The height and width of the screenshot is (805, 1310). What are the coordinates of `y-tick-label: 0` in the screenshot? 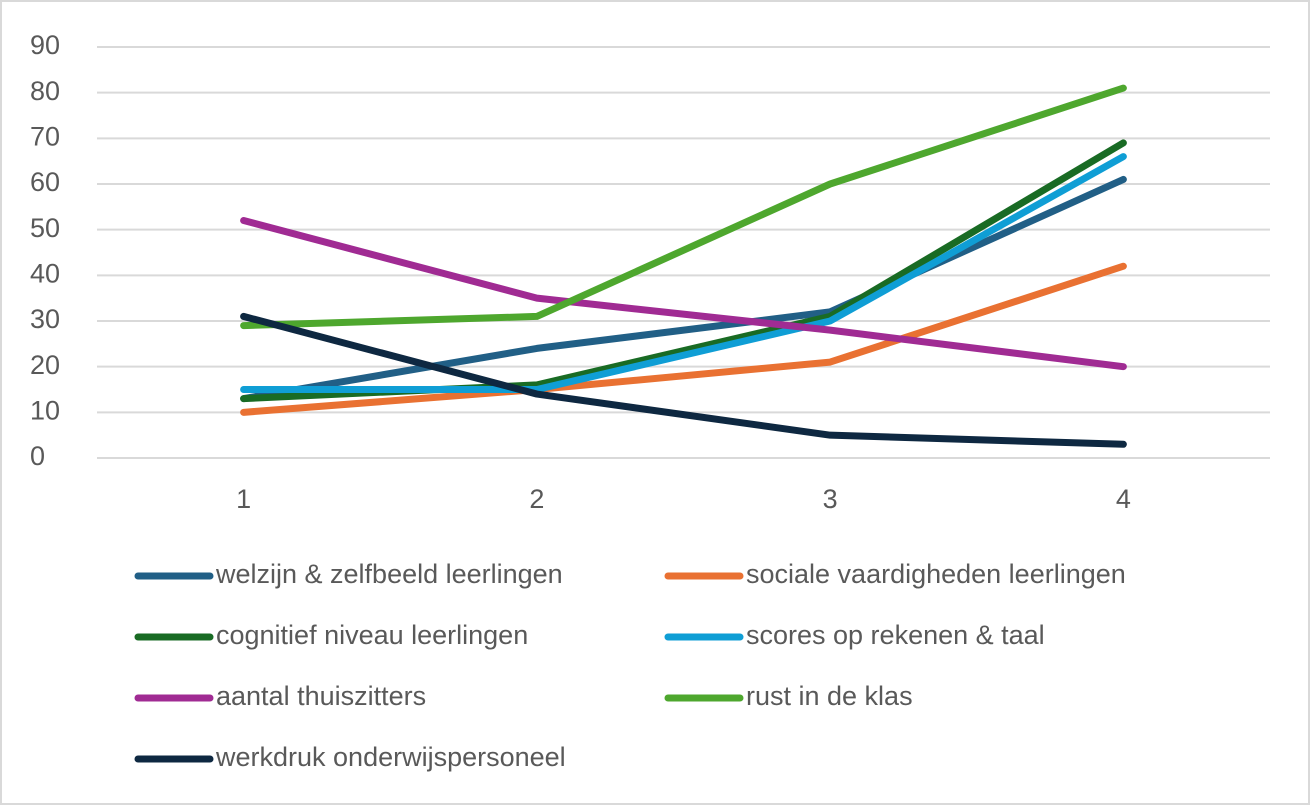 It's located at (37, 456).